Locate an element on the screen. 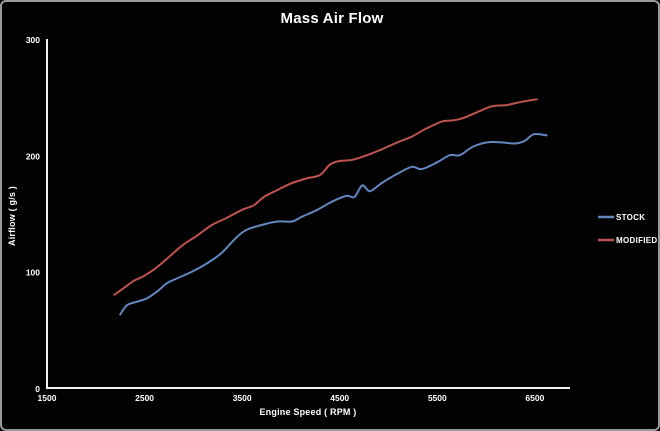 Image resolution: width=660 pixels, height=431 pixels. y-axis-title: Airflow ( g/s ) is located at coordinates (12, 216).